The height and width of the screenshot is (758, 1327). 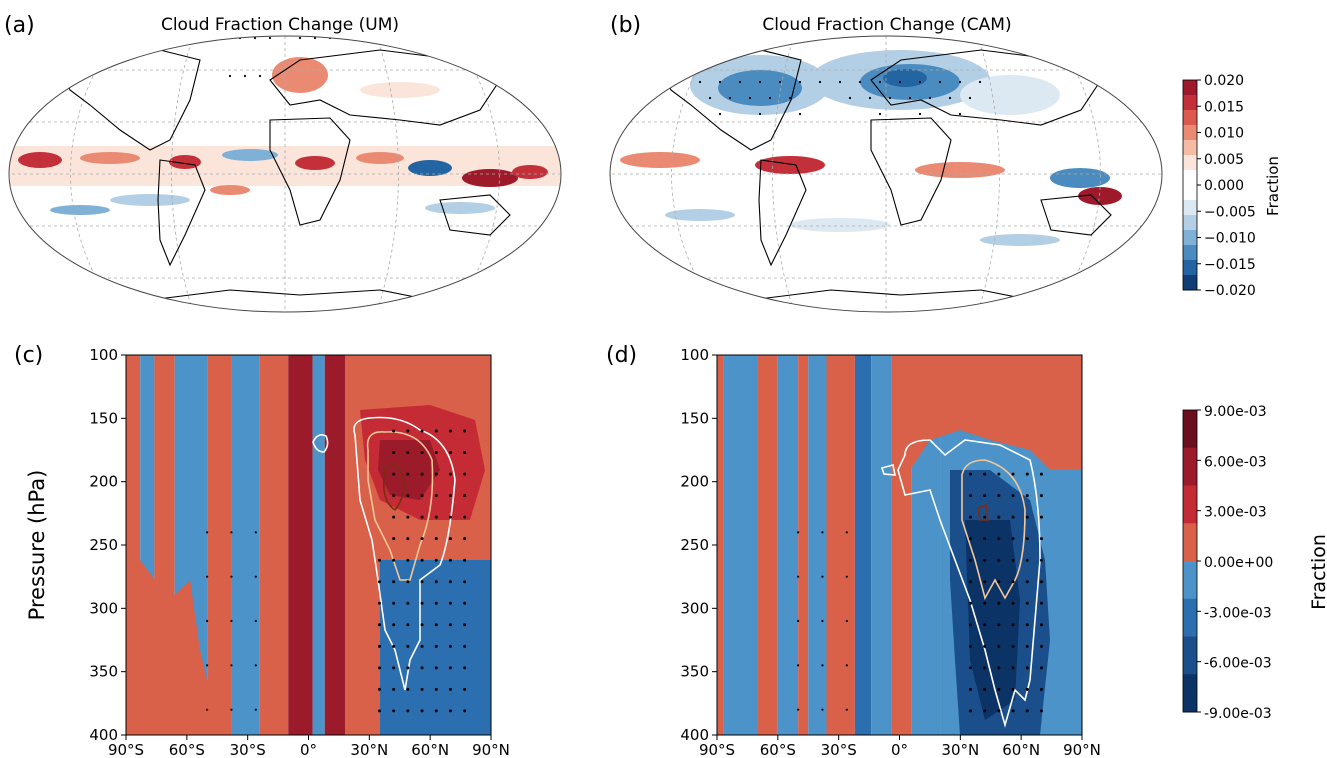 What do you see at coordinates (103, 482) in the screenshot?
I see `y-tick-label: 200` at bounding box center [103, 482].